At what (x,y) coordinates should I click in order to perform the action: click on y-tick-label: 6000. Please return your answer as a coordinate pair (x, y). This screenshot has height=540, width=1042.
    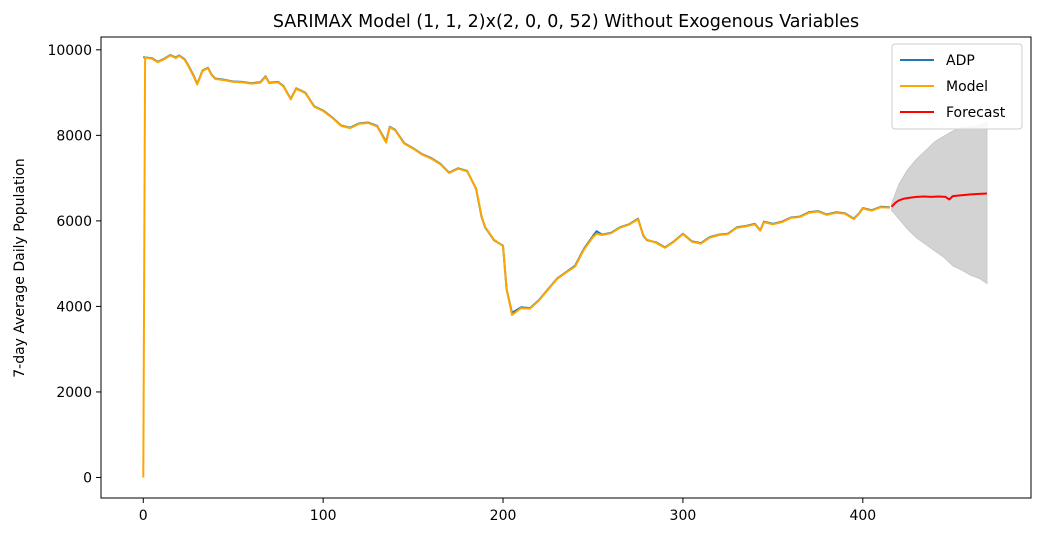
    Looking at the image, I should click on (74, 222).